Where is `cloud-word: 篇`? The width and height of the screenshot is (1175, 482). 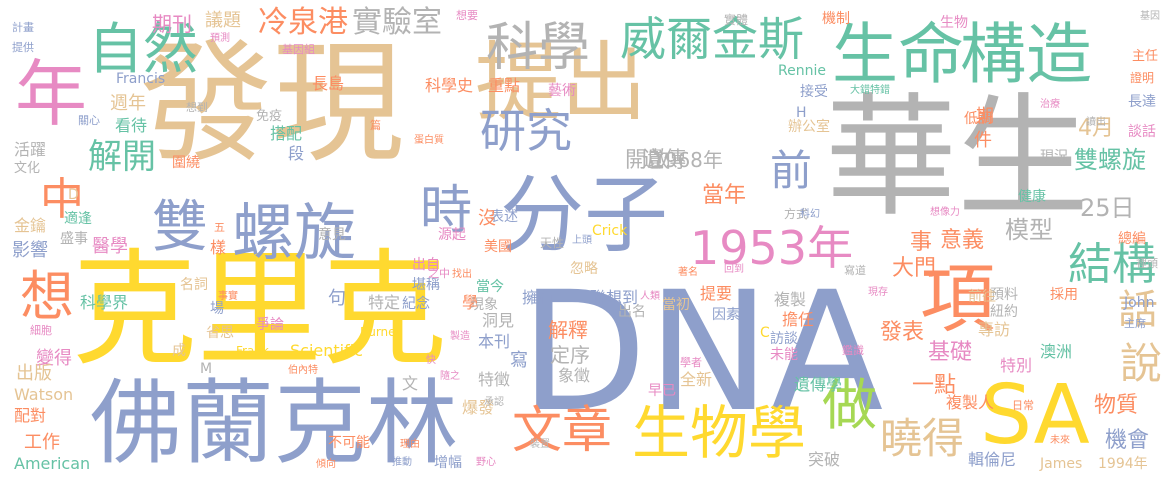 cloud-word: 篇 is located at coordinates (375, 125).